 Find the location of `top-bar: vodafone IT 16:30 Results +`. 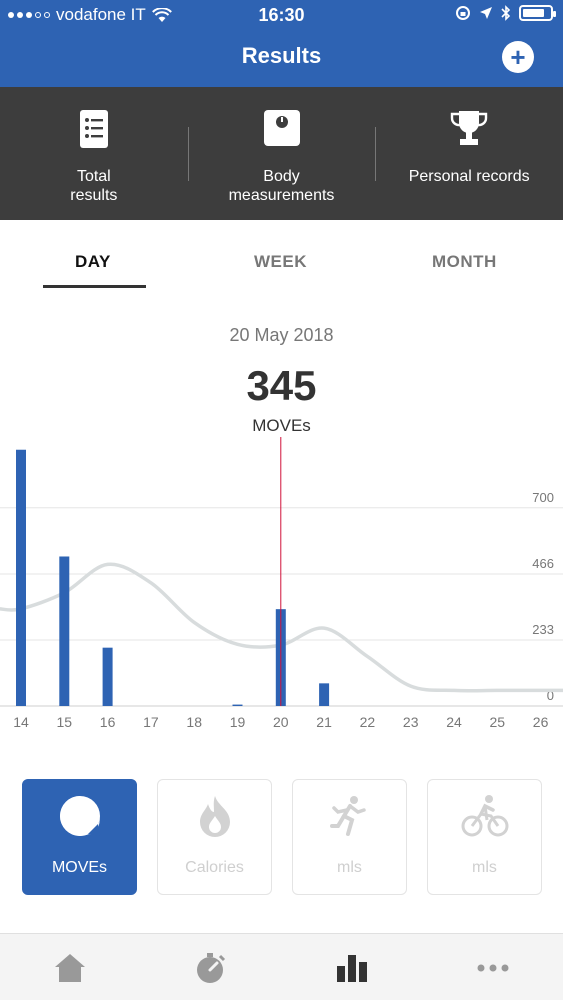

top-bar: vodafone IT 16:30 Results + is located at coordinates (281, 43).